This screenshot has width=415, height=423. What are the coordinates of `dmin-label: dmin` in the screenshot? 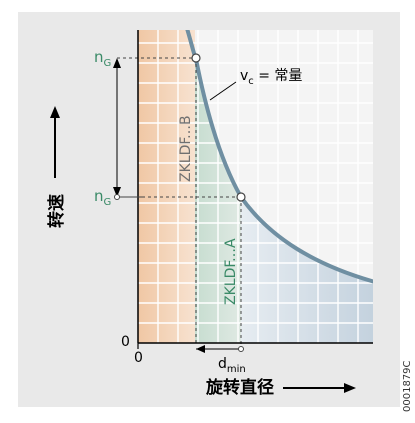 It's located at (232, 365).